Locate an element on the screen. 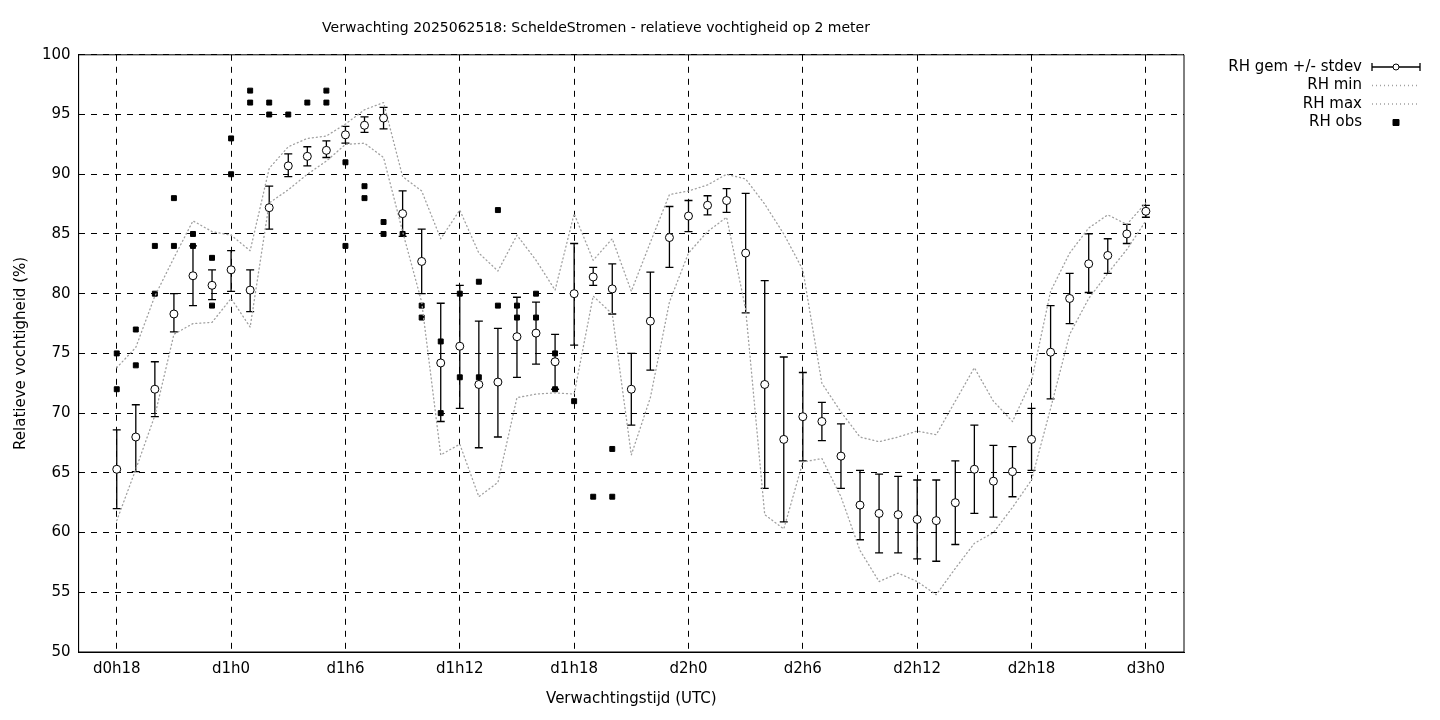  y-tick-label: 100 is located at coordinates (56, 53).